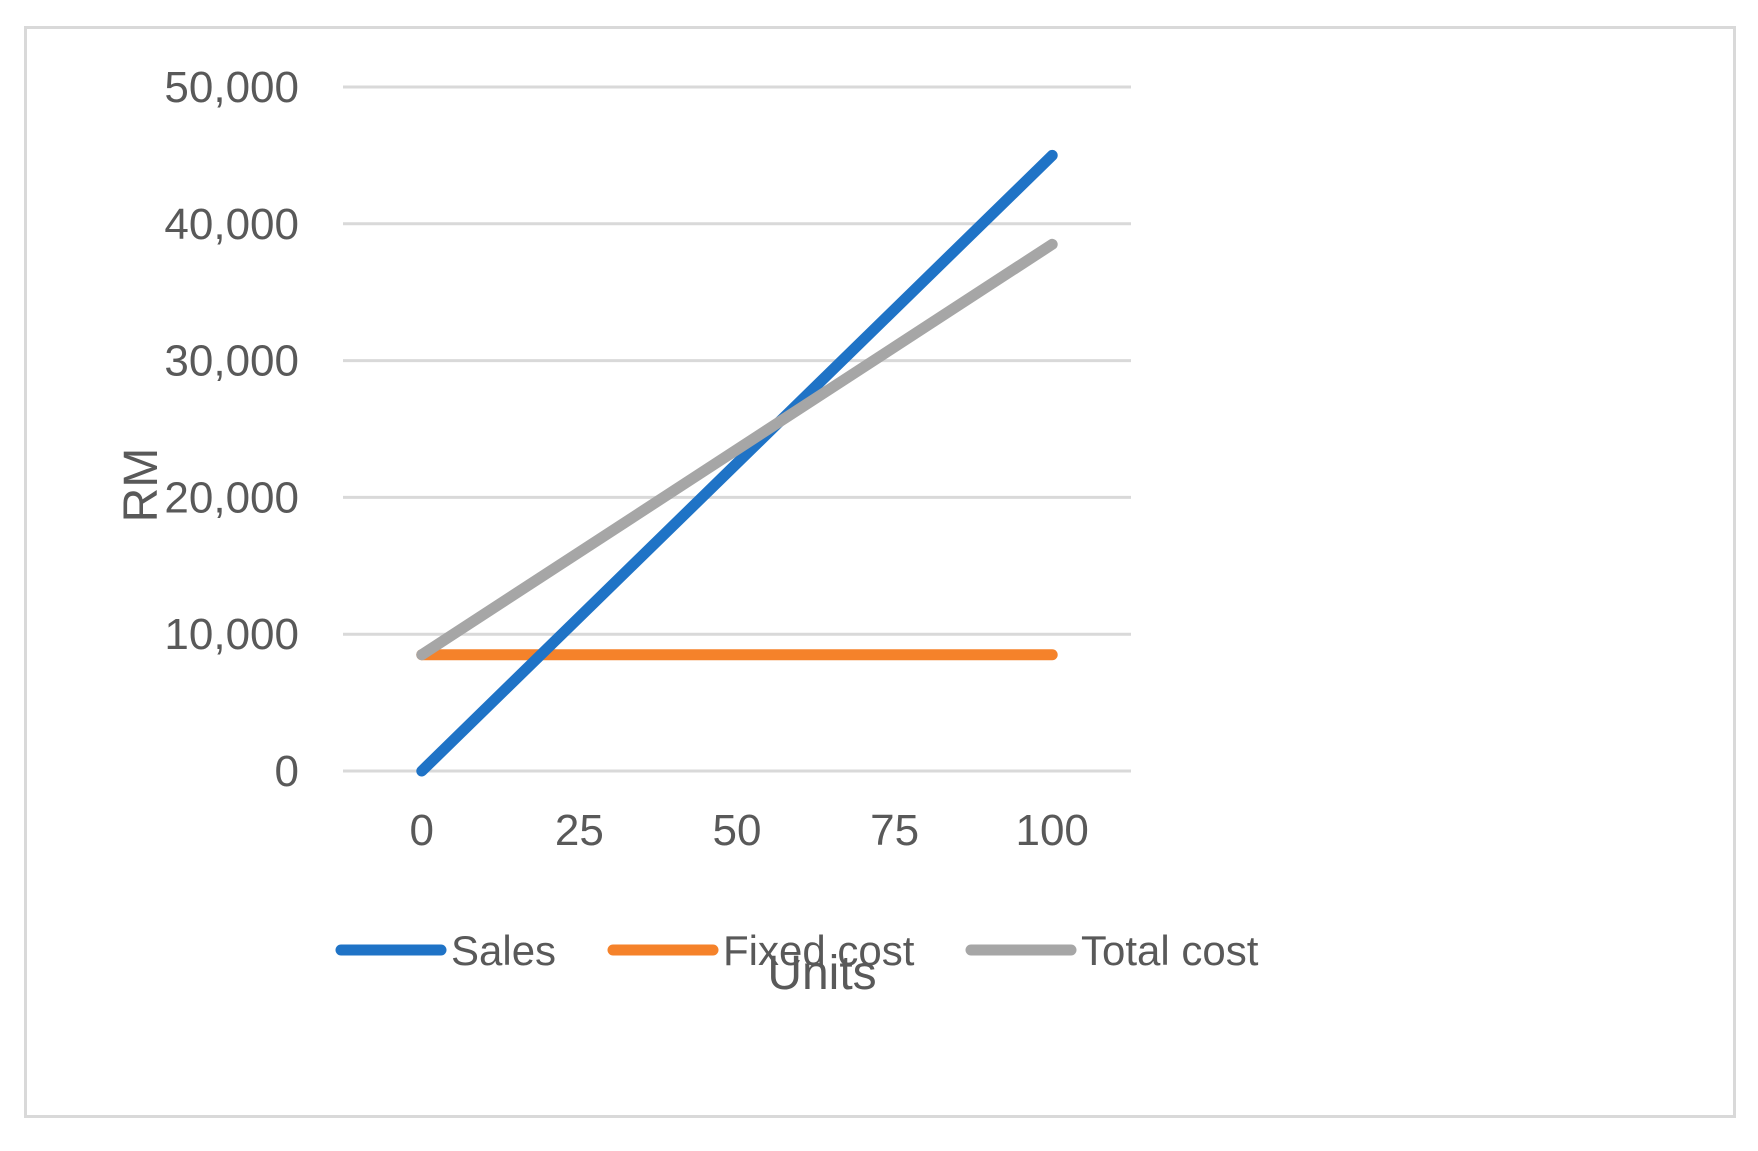 The image size is (1758, 1151). What do you see at coordinates (422, 830) in the screenshot?
I see `x-tick-label: 0` at bounding box center [422, 830].